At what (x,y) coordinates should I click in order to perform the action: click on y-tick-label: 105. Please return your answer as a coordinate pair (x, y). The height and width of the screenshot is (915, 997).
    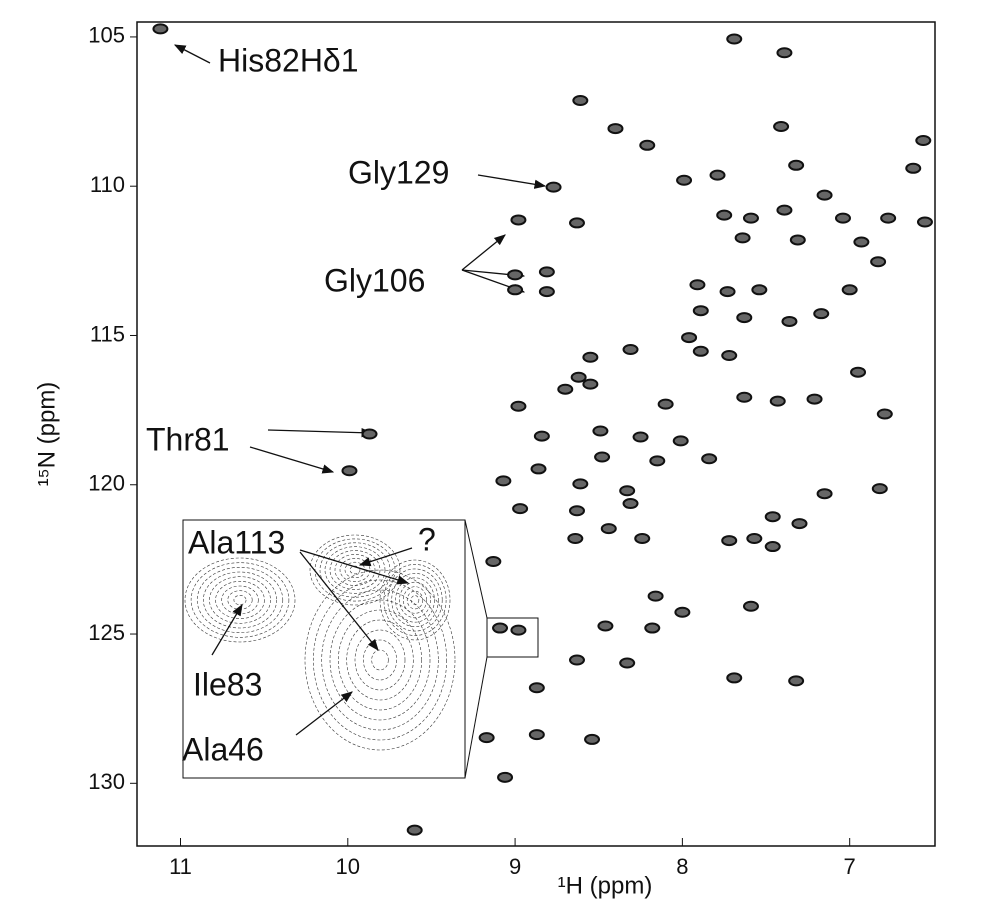
    Looking at the image, I should click on (106, 35).